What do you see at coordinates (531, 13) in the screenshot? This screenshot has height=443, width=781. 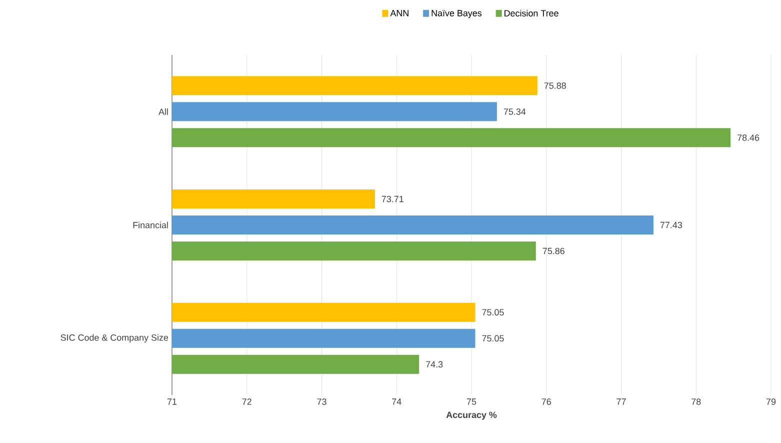 I see `legend-label: Decision Tree` at bounding box center [531, 13].